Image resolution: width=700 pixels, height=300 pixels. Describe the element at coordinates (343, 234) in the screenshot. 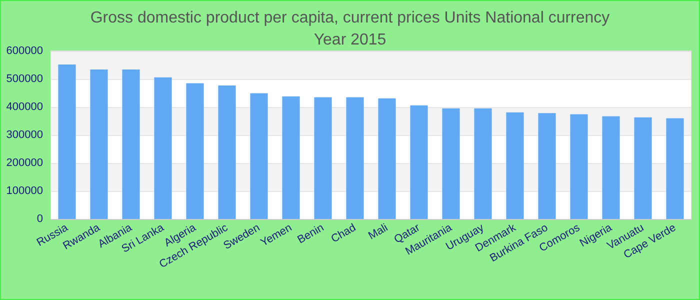

I see `x-tick-label: Chad` at that location.